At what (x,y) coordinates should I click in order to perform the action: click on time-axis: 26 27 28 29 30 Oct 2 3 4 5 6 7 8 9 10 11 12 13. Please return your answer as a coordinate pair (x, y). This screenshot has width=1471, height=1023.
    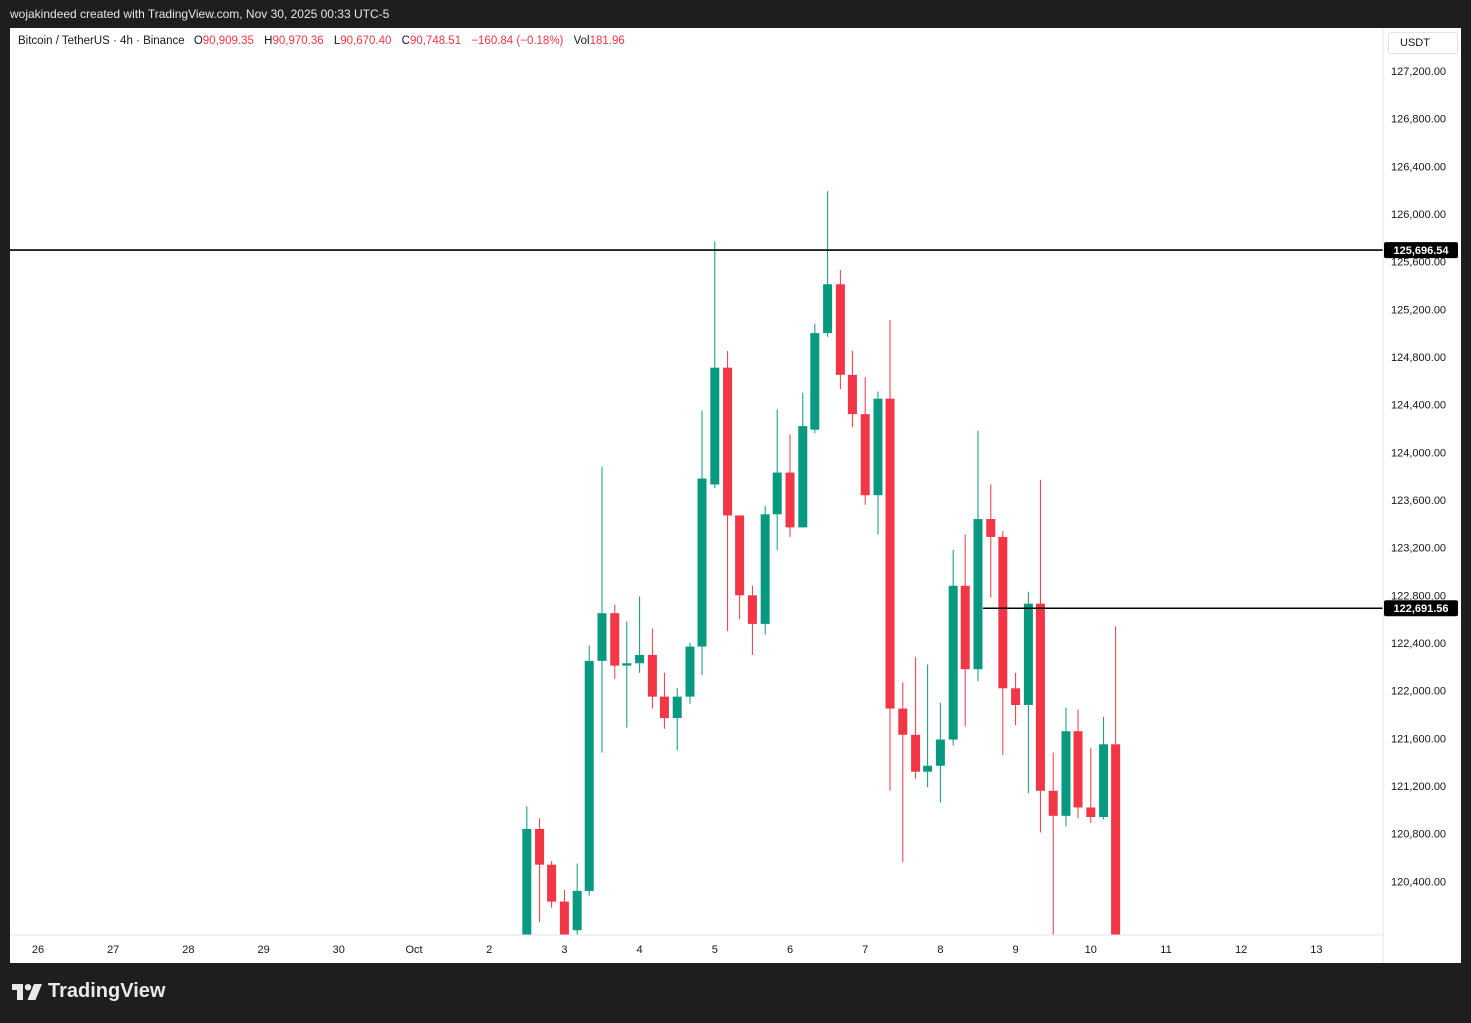
    Looking at the image, I should click on (677, 950).